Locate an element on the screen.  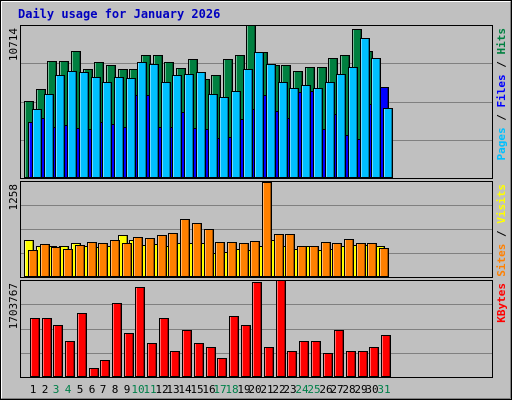
x-tick-label-day-1: 1 is located at coordinates (33, 389).